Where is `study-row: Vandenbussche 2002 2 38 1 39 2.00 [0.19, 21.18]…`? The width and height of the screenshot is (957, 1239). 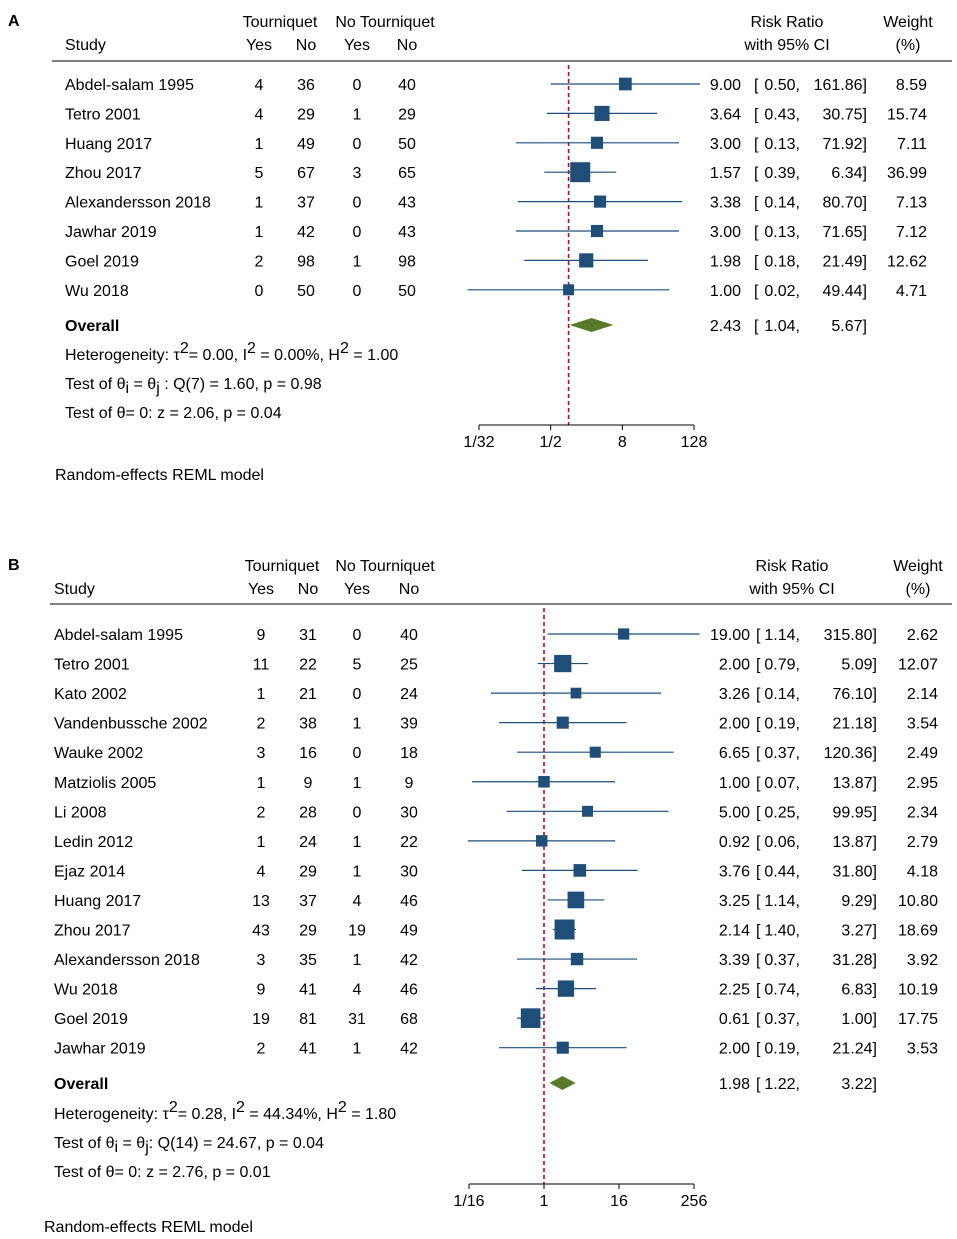 study-row: Vandenbussche 2002 2 38 1 39 2.00 [0.19, 21.18]… is located at coordinates (496, 724).